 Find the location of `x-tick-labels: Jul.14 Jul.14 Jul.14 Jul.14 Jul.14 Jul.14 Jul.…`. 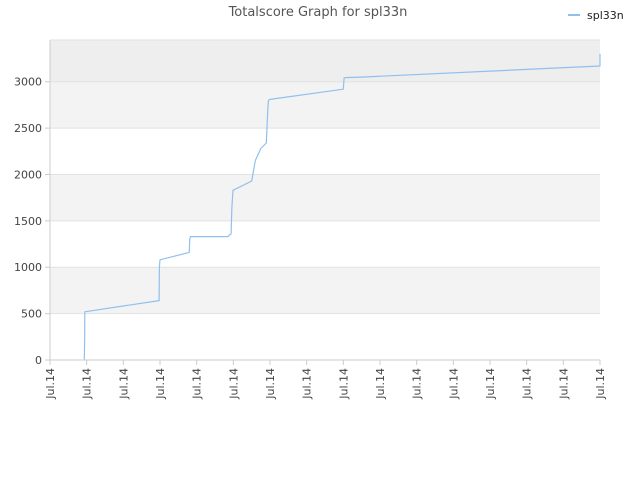

x-tick-labels: Jul.14 Jul.14 Jul.14 Jul.14 Jul.14 Jul.14 Jul.… is located at coordinates (325, 380).